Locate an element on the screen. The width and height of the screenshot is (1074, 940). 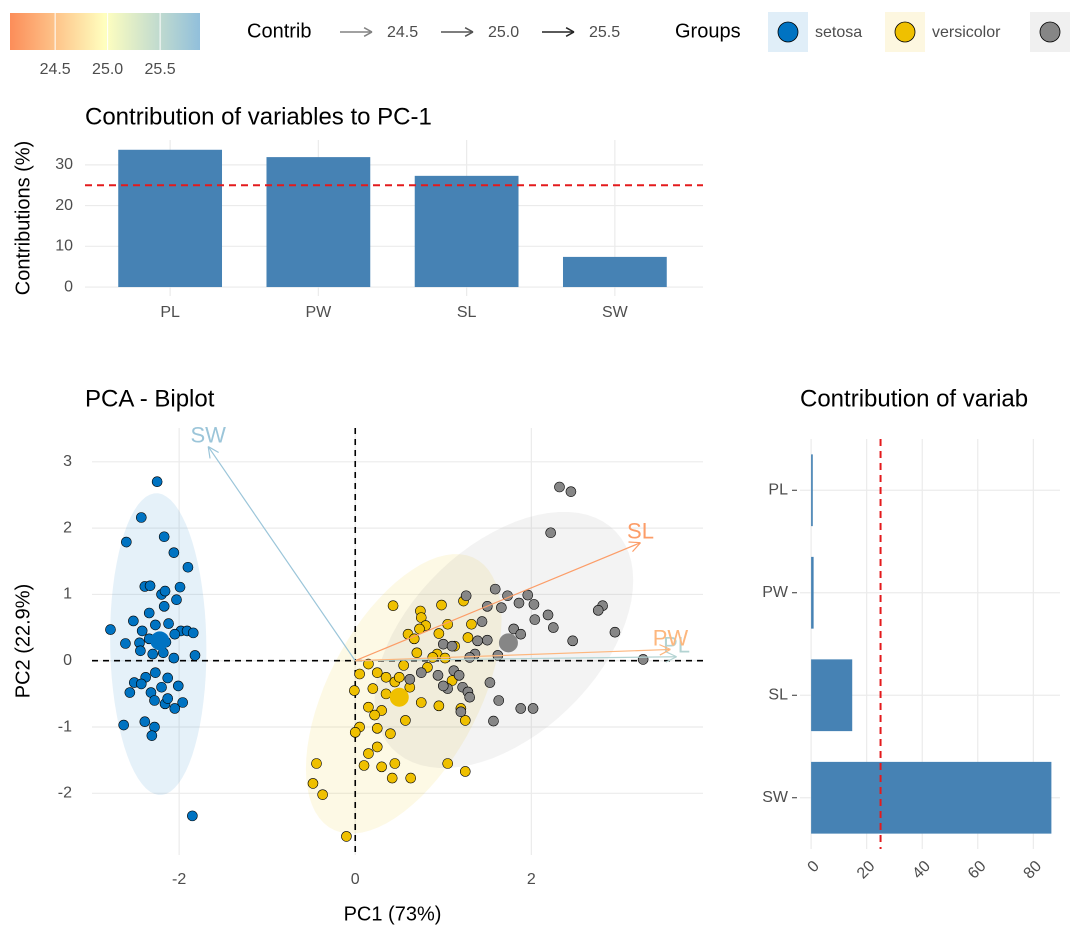
y-tick-label: SL is located at coordinates (778, 694).